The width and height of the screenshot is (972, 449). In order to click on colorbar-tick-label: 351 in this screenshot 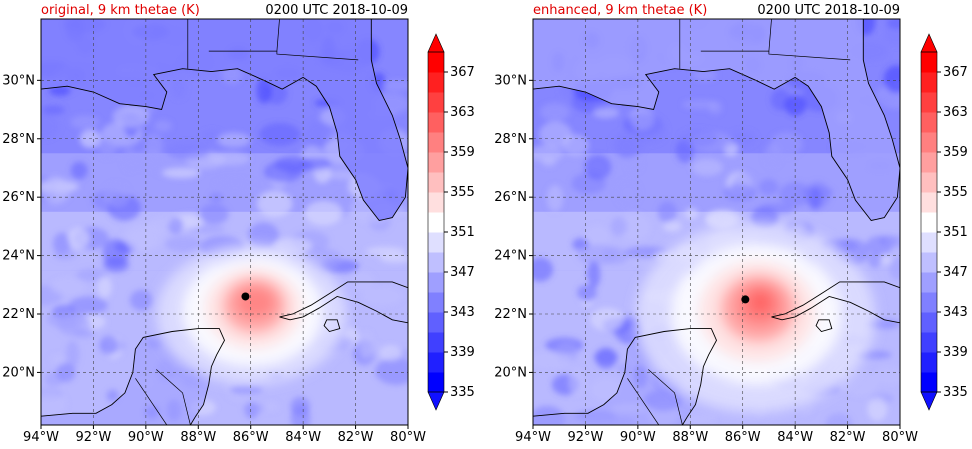, I will do `click(462, 232)`.